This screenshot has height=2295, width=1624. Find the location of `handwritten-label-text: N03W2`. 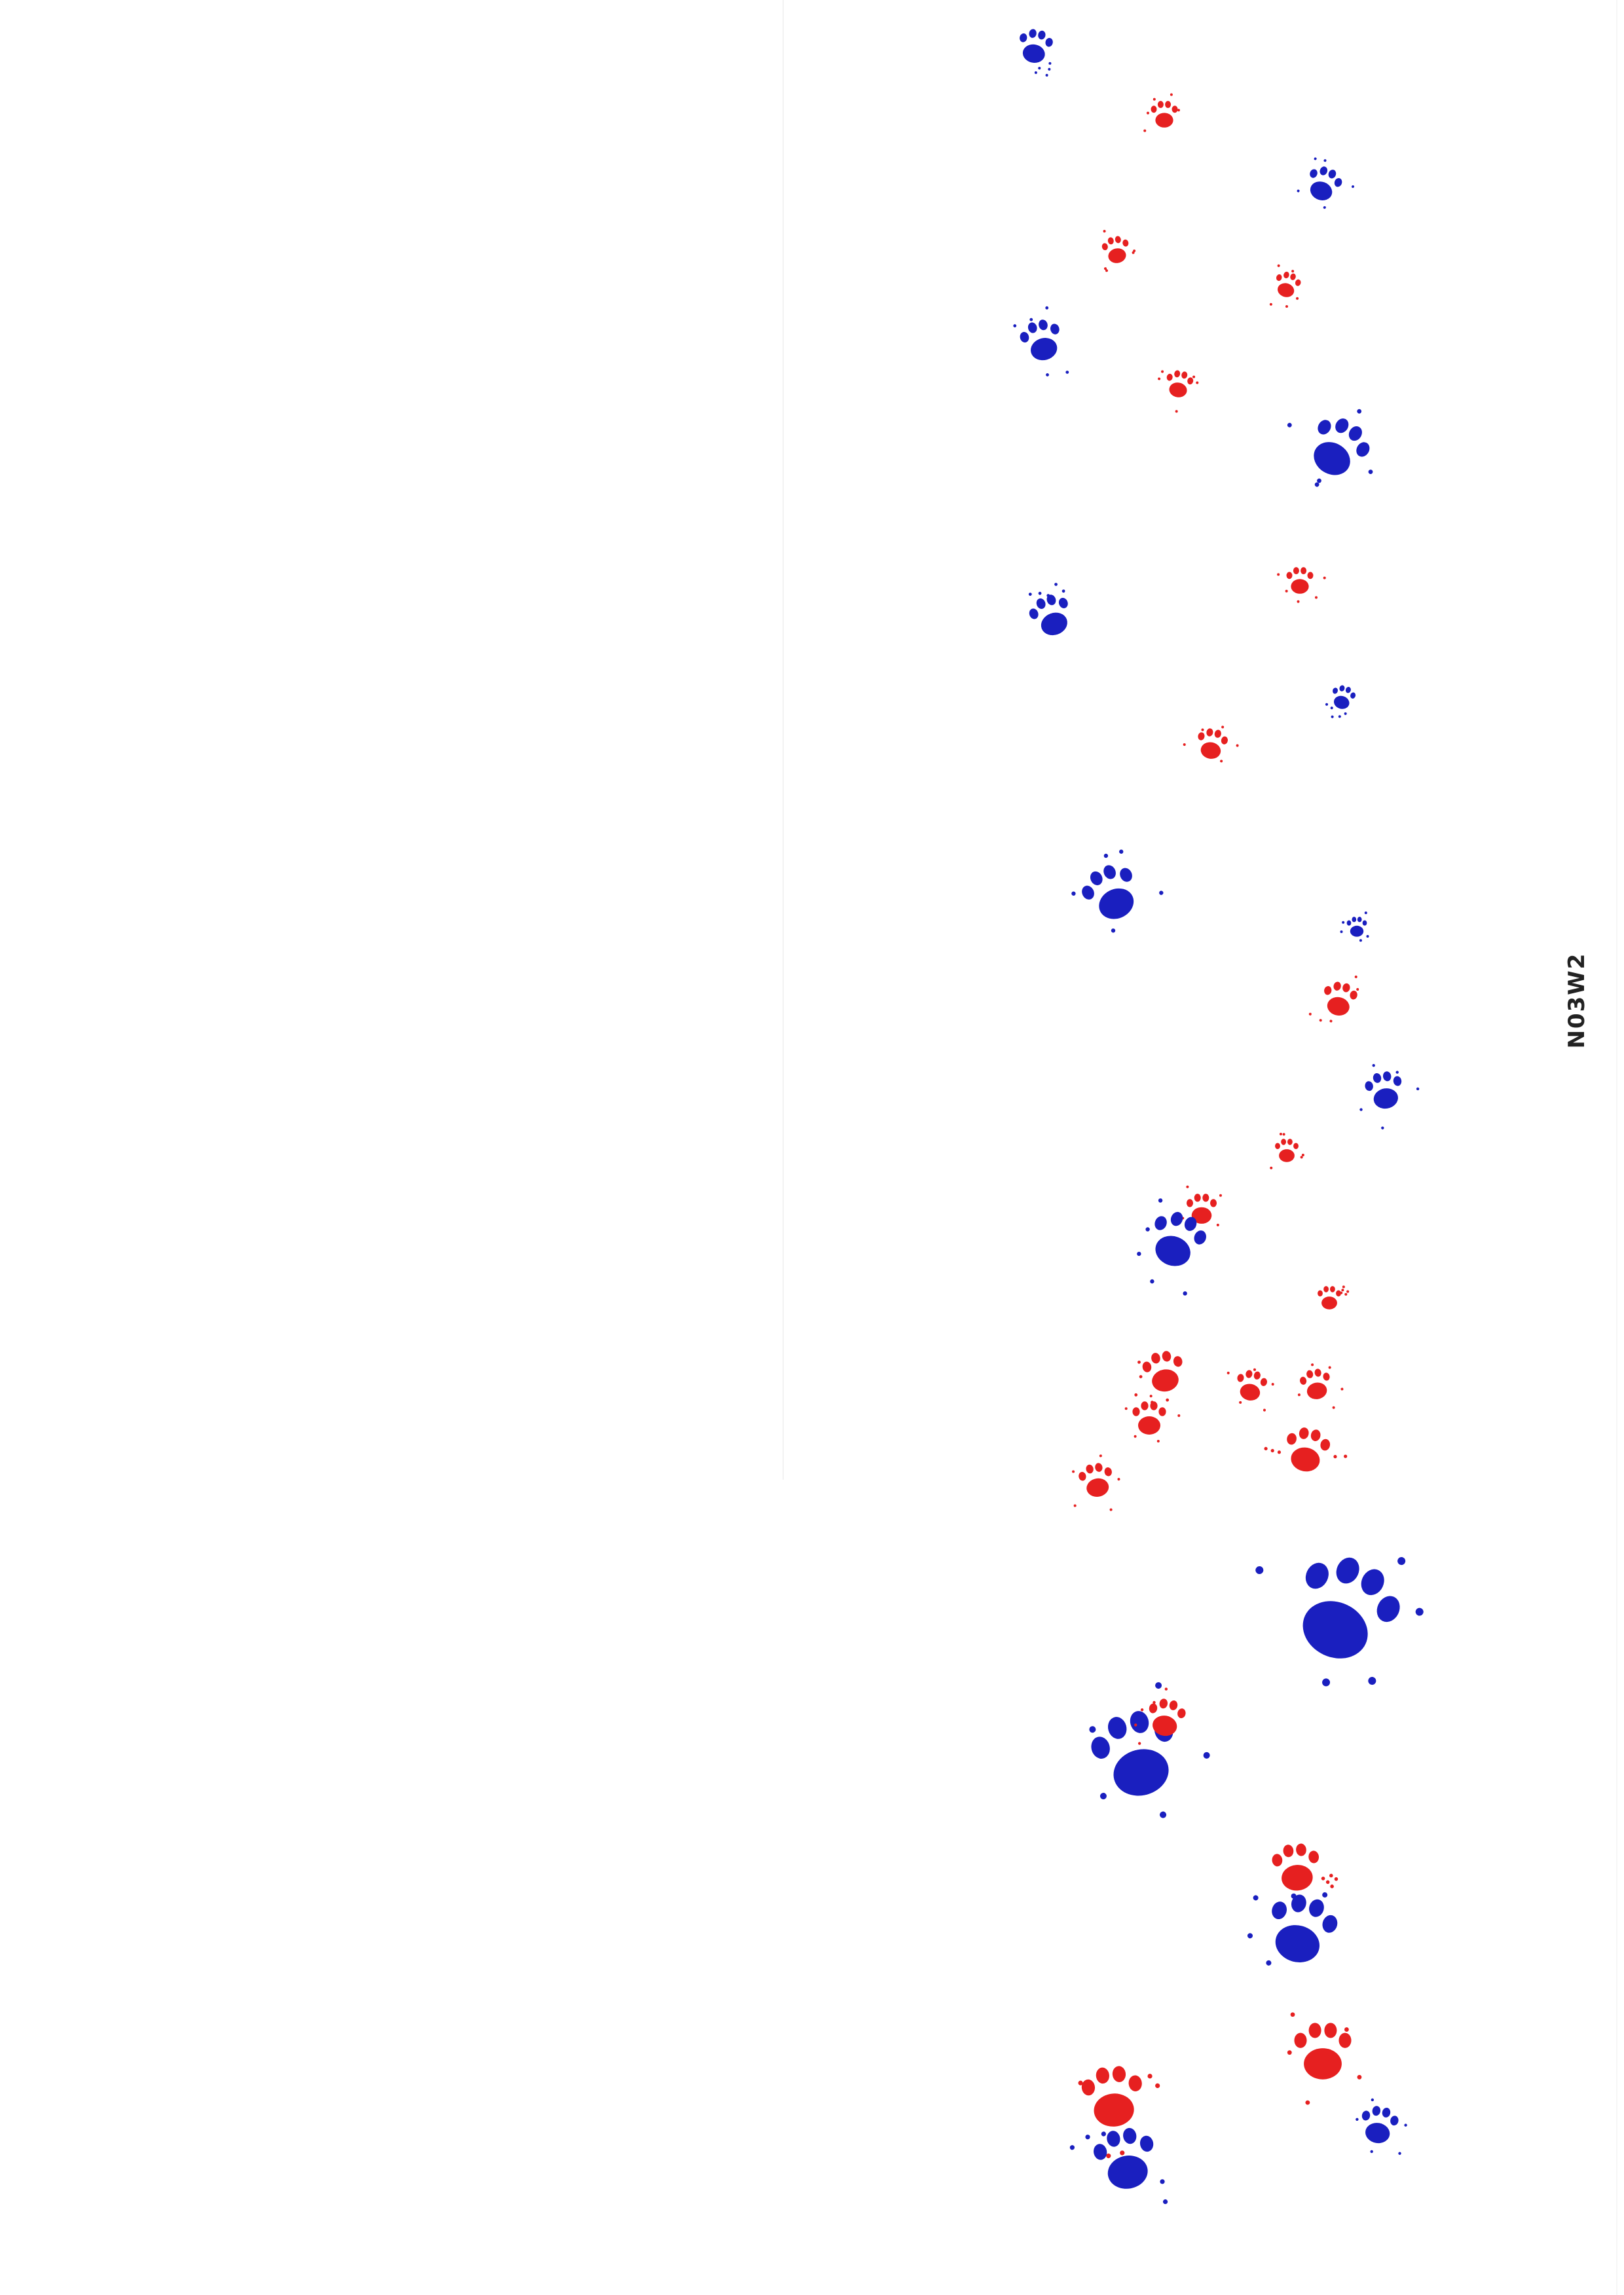

handwritten-label-text: N03W2 is located at coordinates (1577, 1000).